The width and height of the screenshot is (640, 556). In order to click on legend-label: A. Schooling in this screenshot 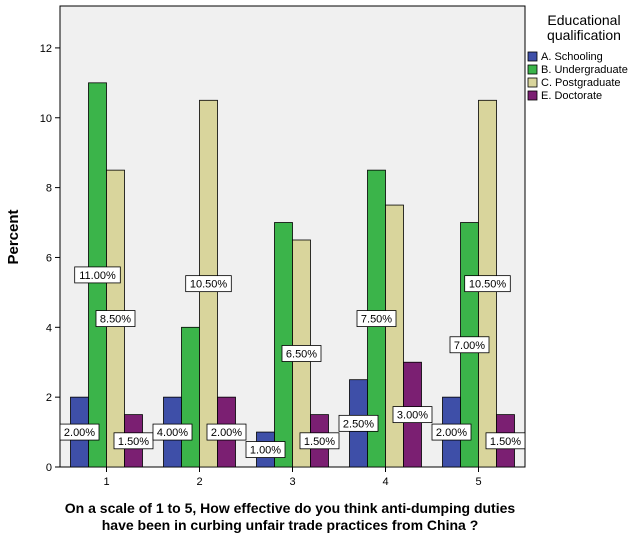, I will do `click(572, 57)`.